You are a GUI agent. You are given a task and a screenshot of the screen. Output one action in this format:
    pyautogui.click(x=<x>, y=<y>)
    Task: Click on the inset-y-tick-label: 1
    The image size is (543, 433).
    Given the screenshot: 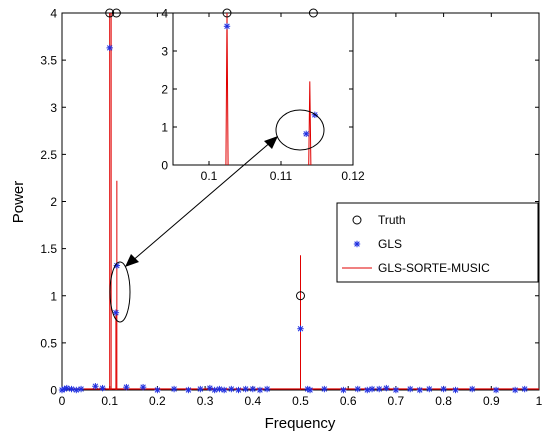 What is the action you would take?
    pyautogui.click(x=164, y=128)
    